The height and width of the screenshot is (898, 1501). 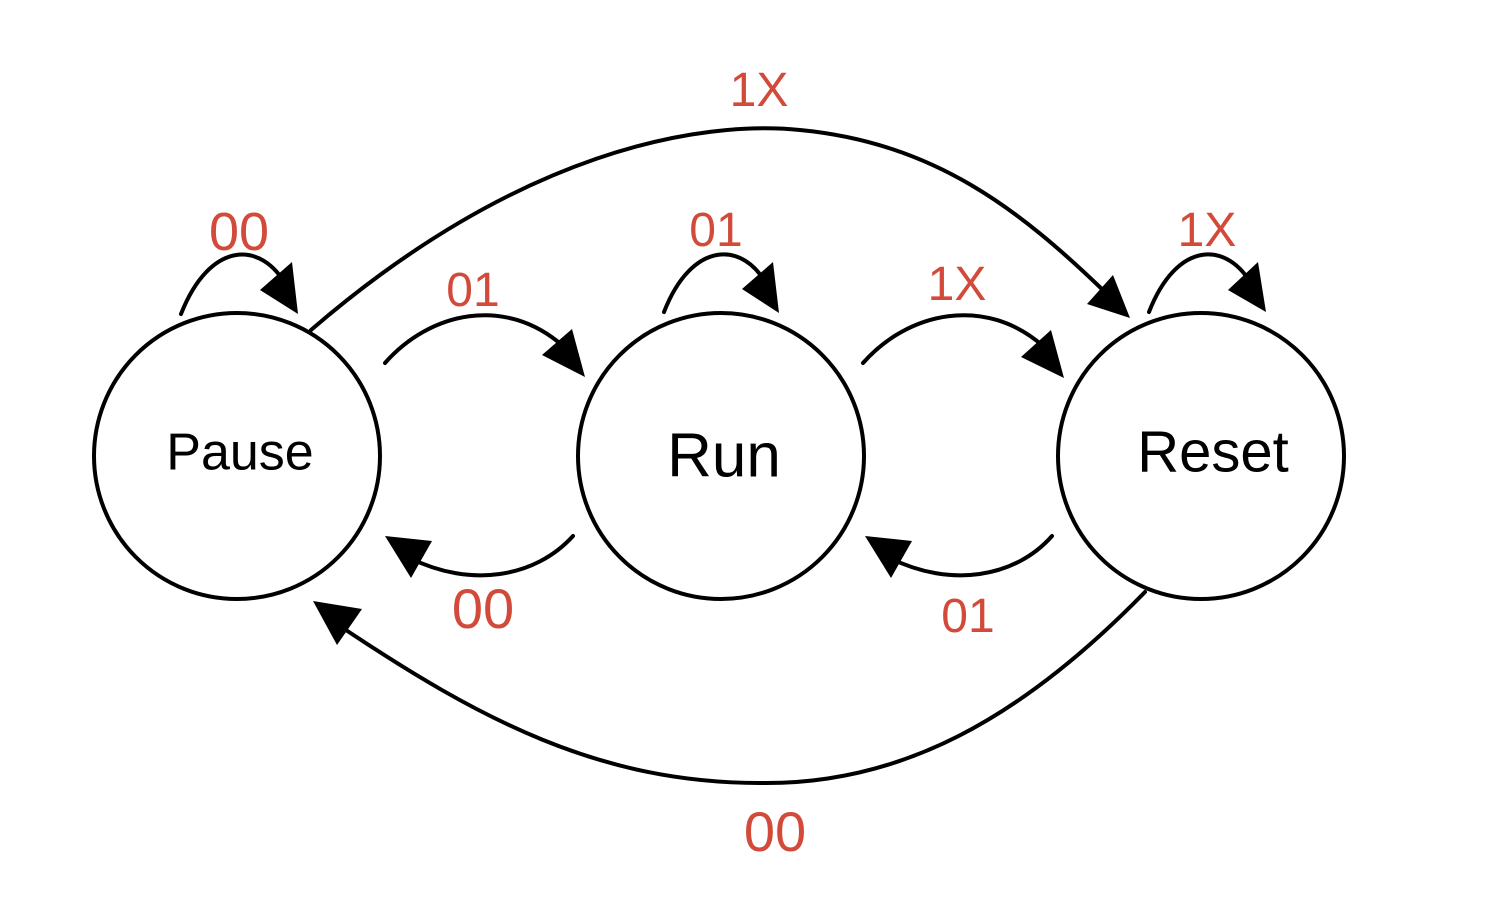 I want to click on edge-reset-to-pause, so click(x=742, y=688).